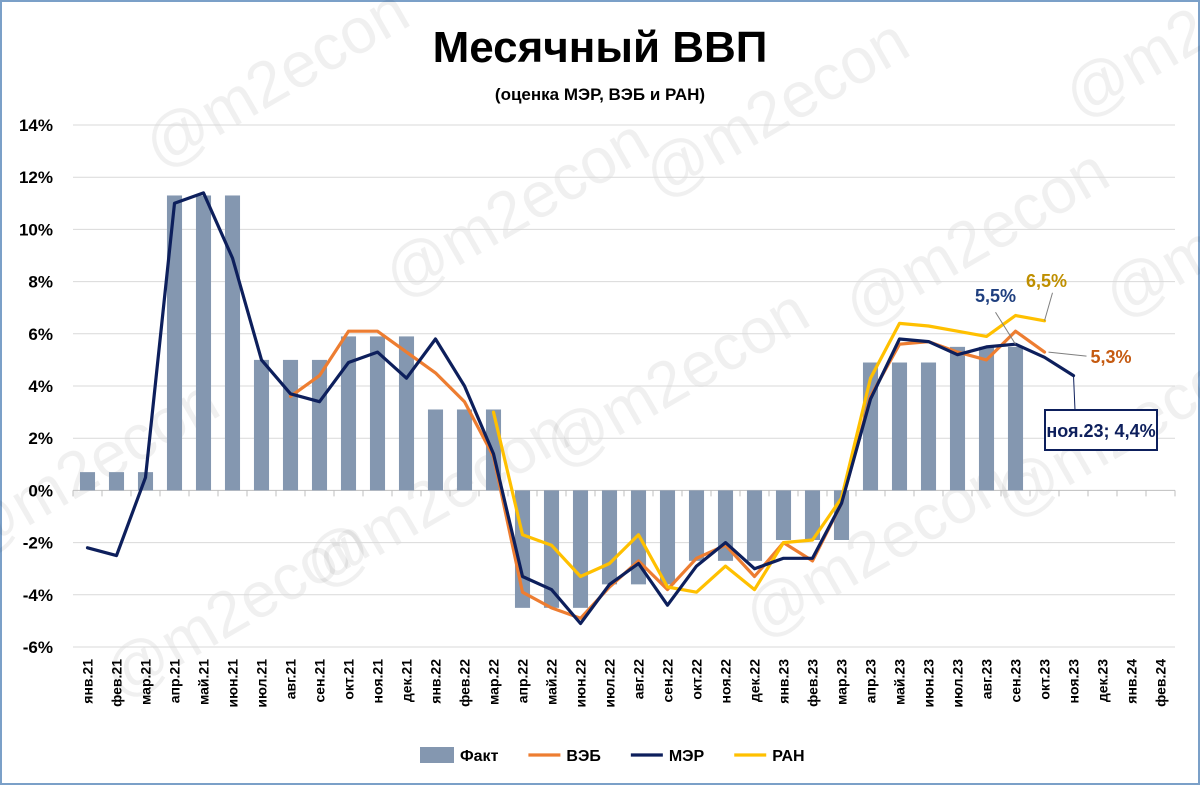 This screenshot has height=785, width=1200. Describe the element at coordinates (958, 683) in the screenshot. I see `x-tick-label: июл.23` at that location.